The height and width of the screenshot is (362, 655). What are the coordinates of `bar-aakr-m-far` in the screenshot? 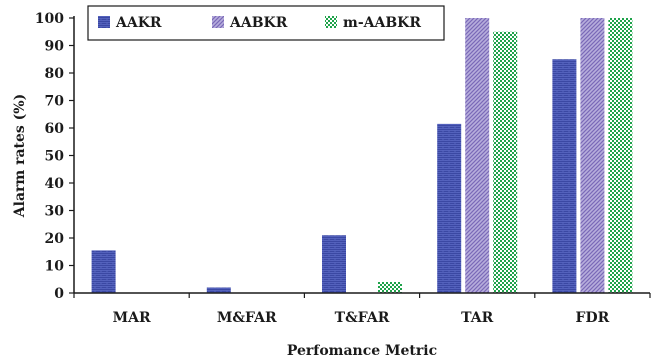 It's located at (218, 290).